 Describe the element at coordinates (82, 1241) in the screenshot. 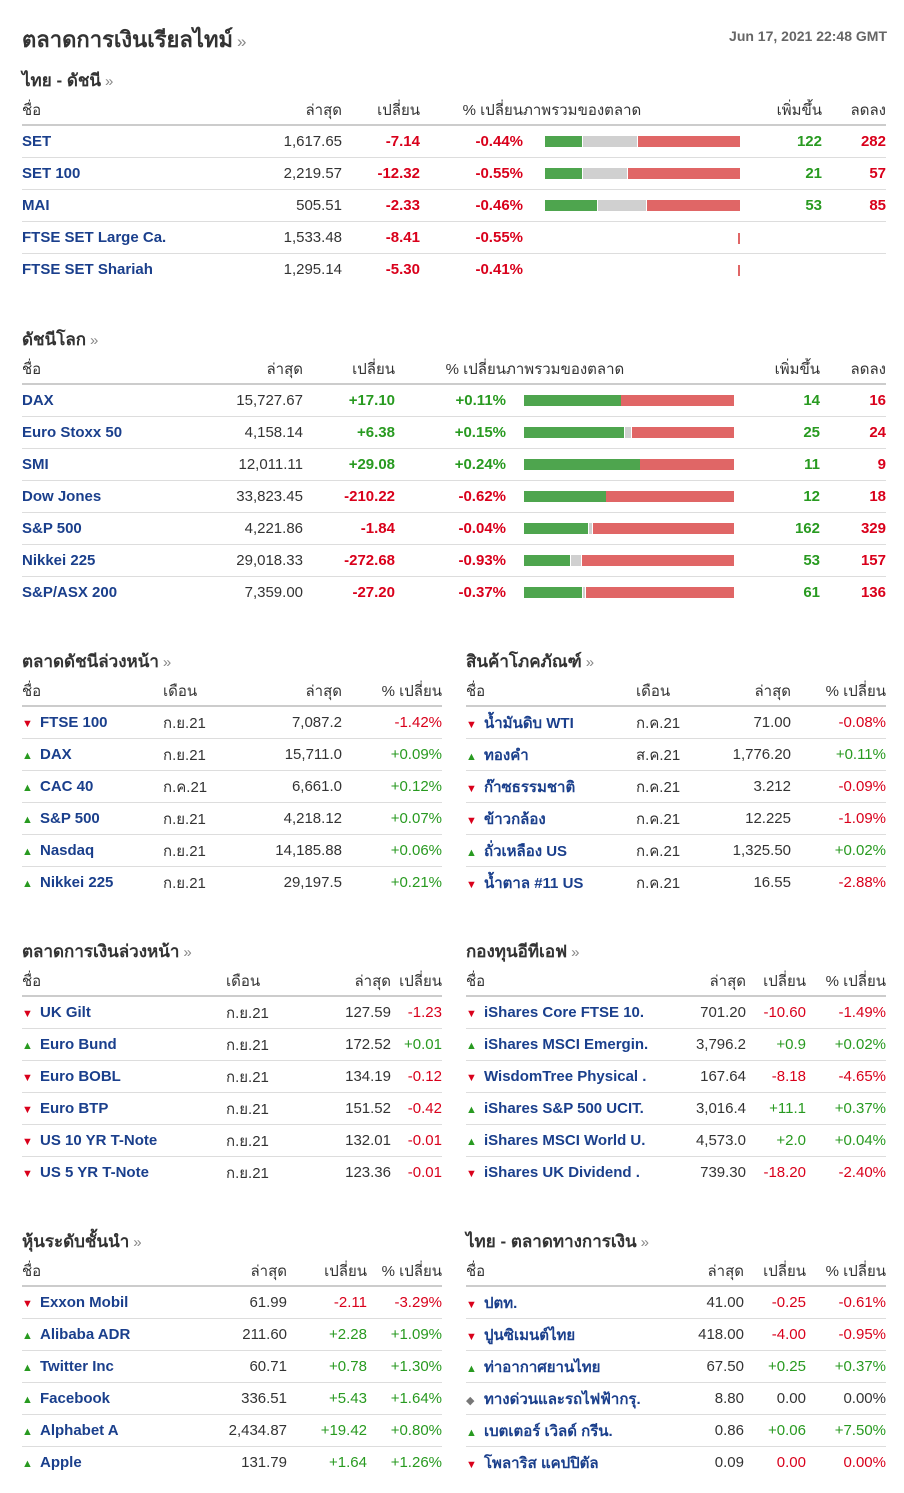

I see `section-title: หุ้นระดับชั้นนำ»` at that location.